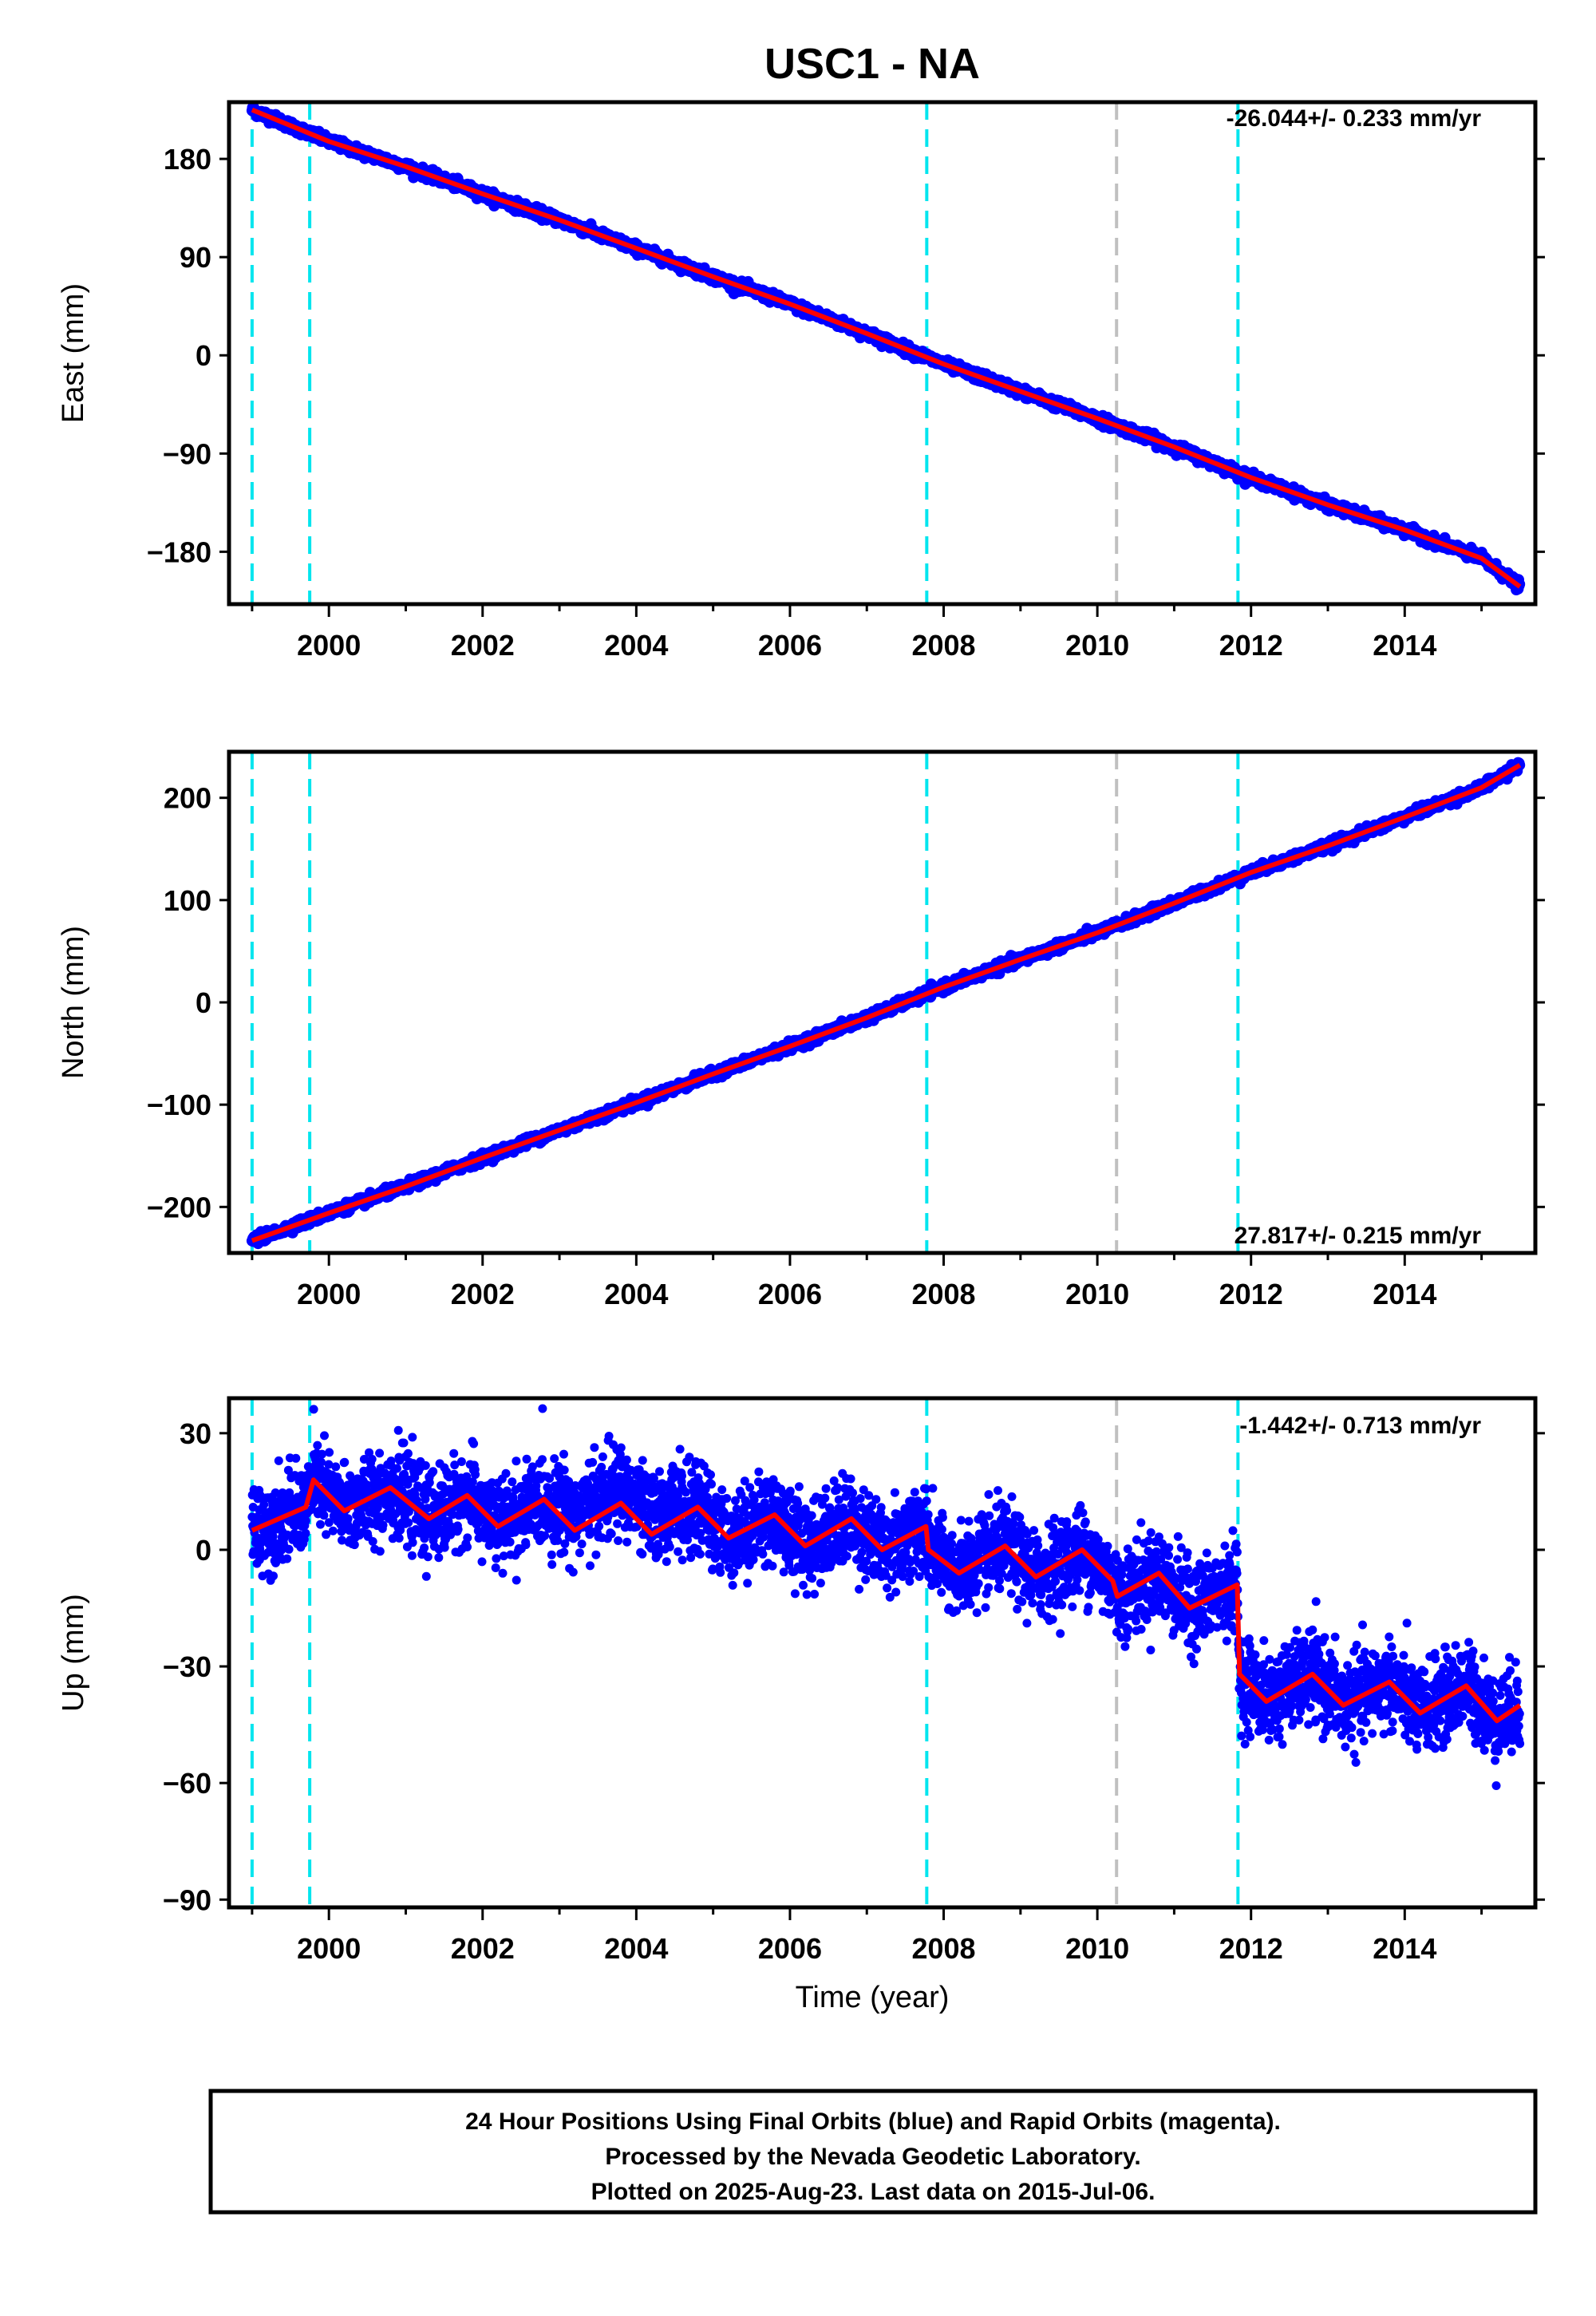  Describe the element at coordinates (872, 64) in the screenshot. I see `chart-title: USC1 - NA` at that location.